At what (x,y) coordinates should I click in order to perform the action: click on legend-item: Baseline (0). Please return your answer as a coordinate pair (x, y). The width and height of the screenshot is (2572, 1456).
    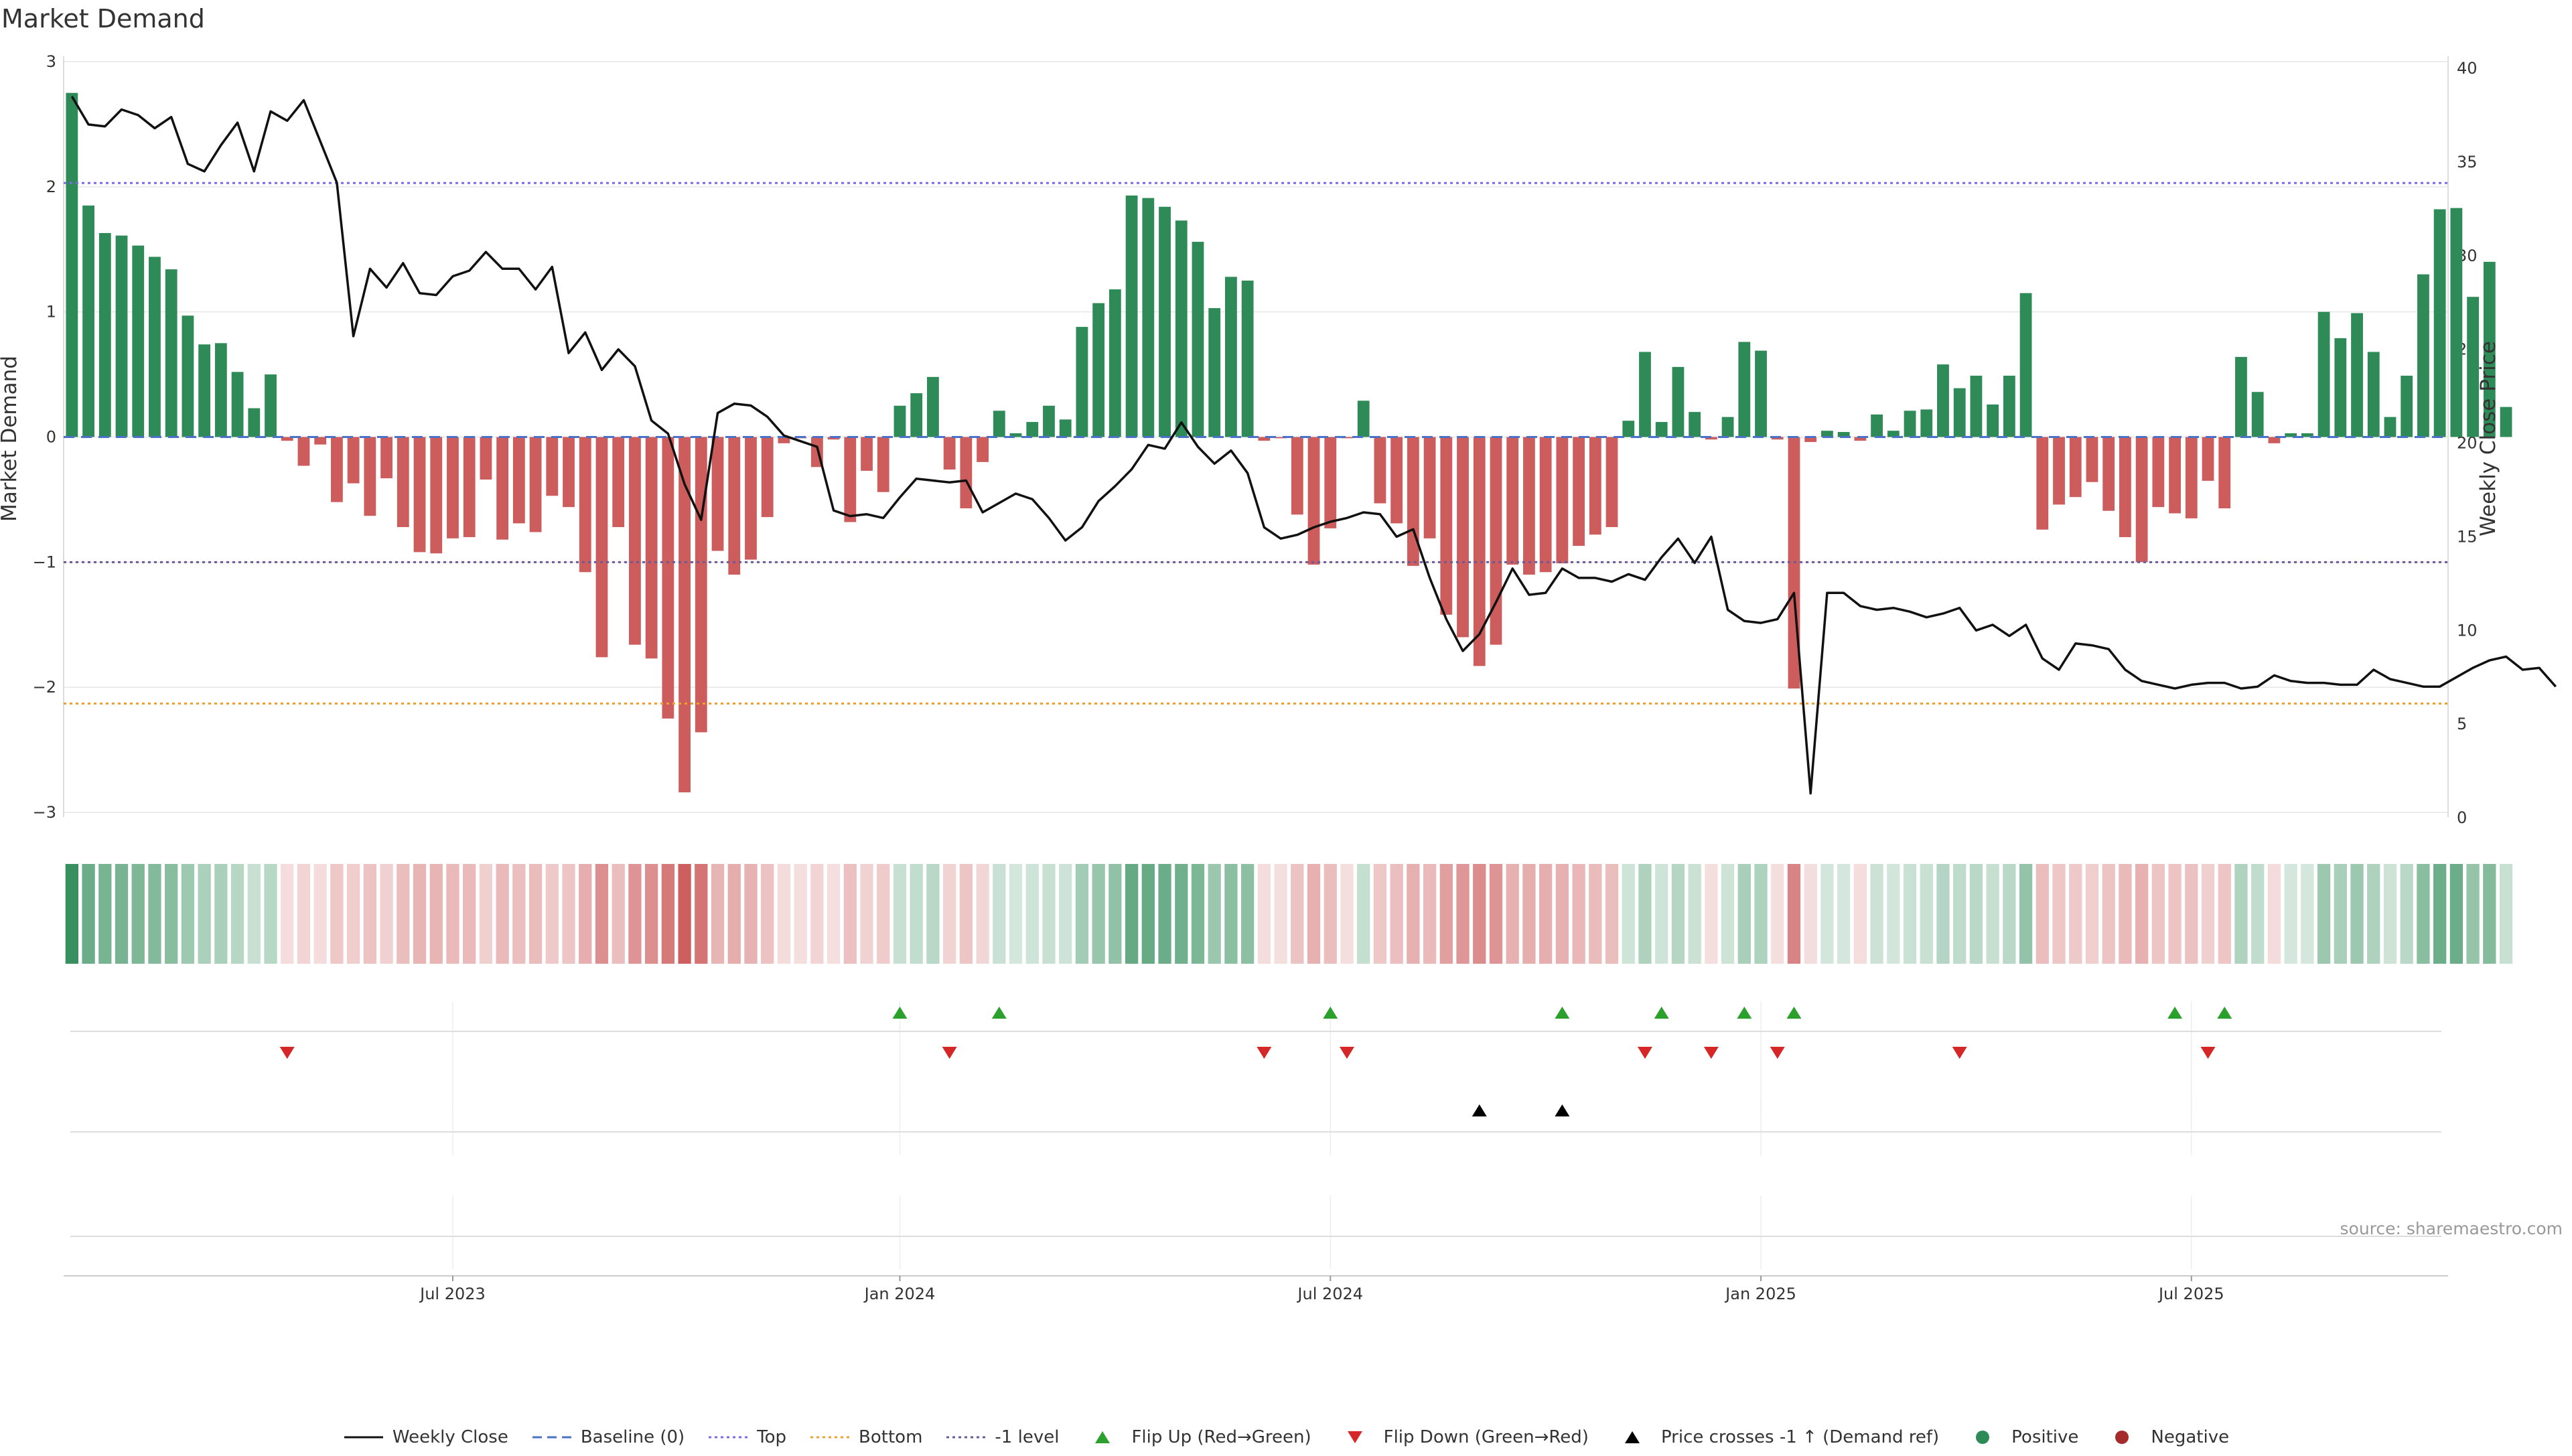
    Looking at the image, I should click on (608, 1437).